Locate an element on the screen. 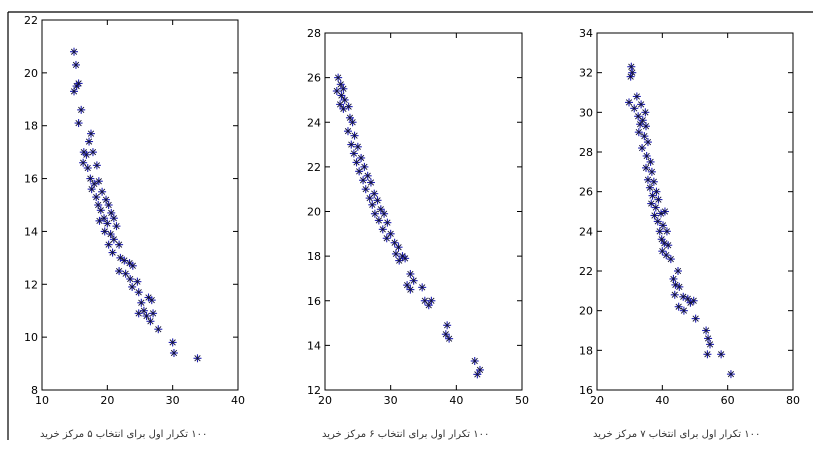  x-tick-label: 20 is located at coordinates (325, 400).